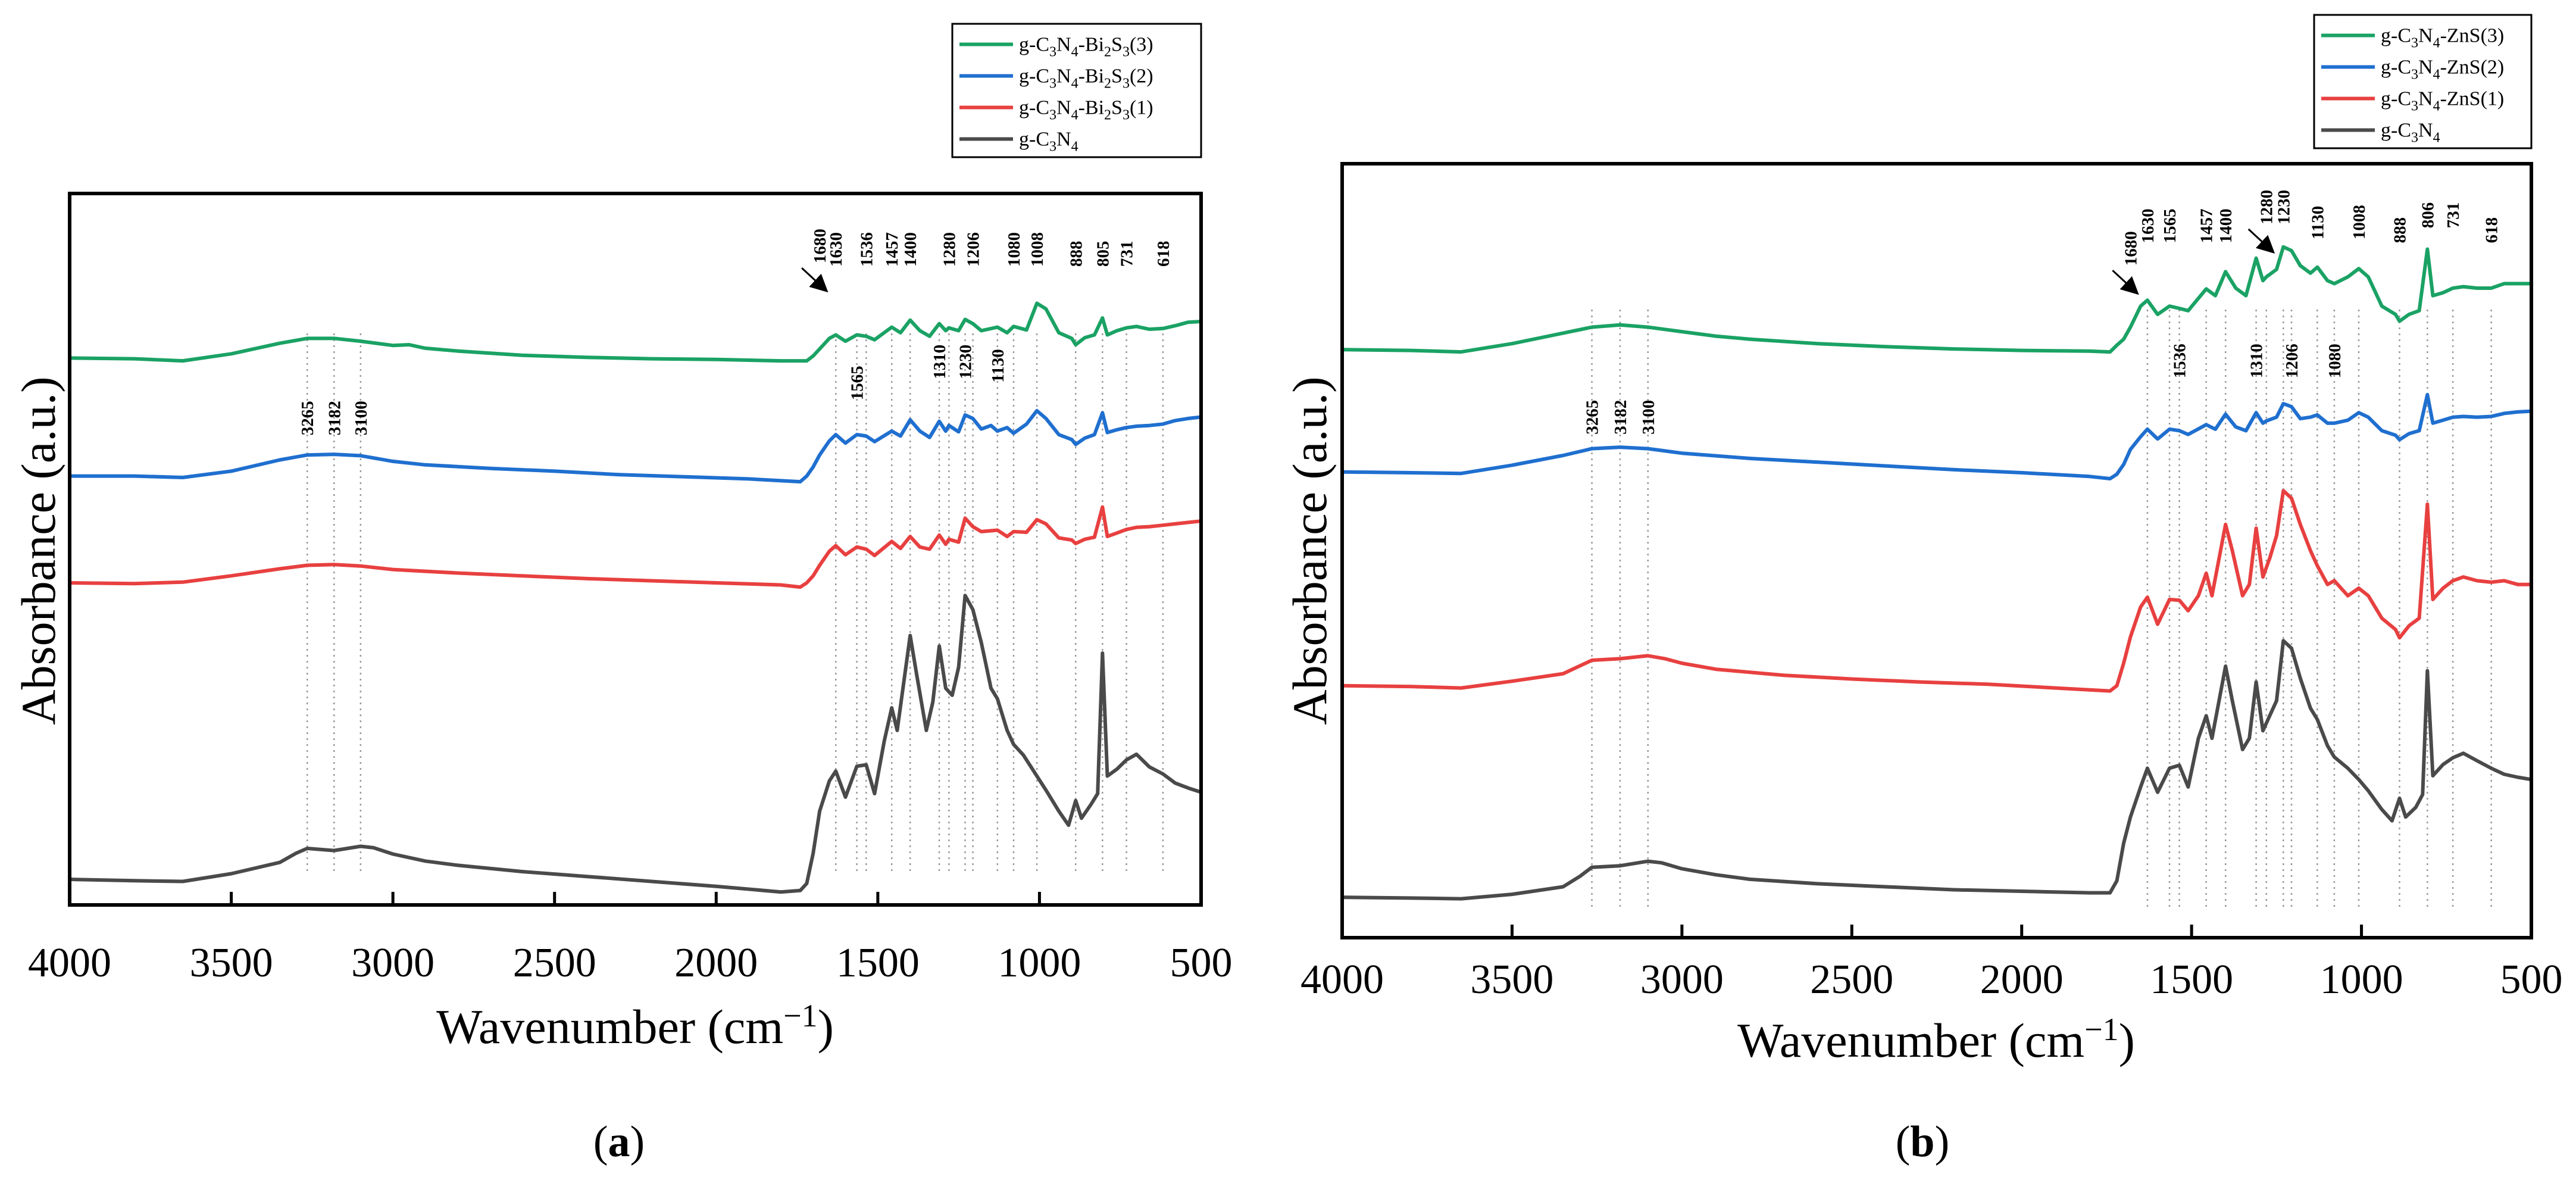 This screenshot has width=2576, height=1180. Describe the element at coordinates (2442, 101) in the screenshot. I see `legend-label: g-C3N4-ZnS(1)` at that location.